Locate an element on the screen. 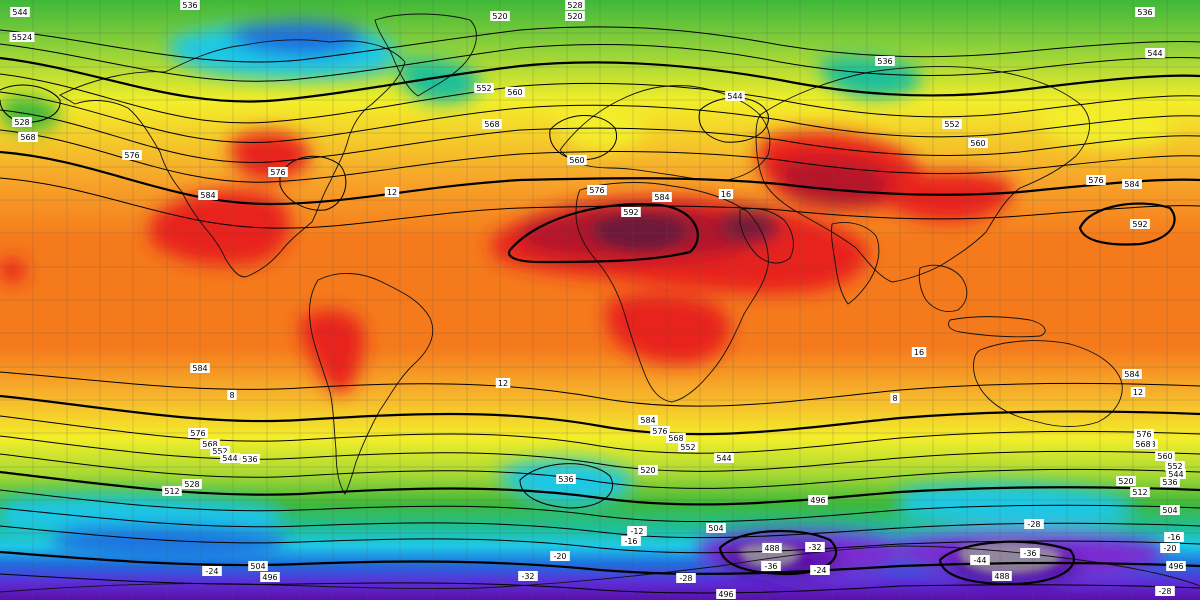 Image resolution: width=1200 pixels, height=600 pixels. coast-se-asia is located at coordinates (943, 288).